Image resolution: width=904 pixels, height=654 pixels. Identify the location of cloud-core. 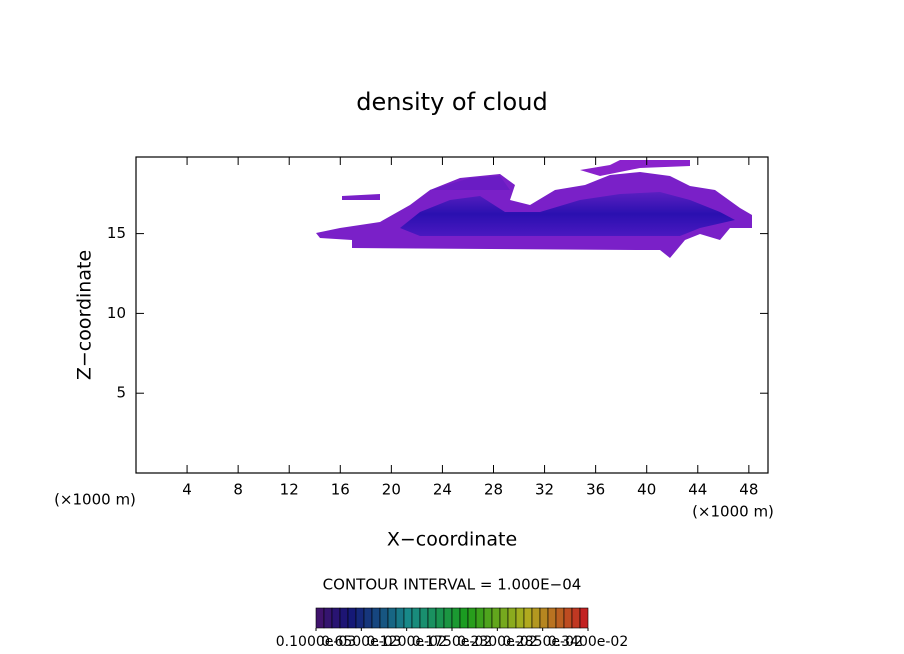
(567, 214).